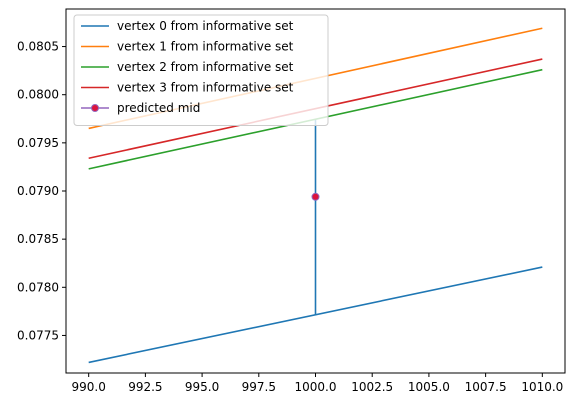 The width and height of the screenshot is (575, 413). What do you see at coordinates (95, 108) in the screenshot?
I see `legend-marker` at bounding box center [95, 108].